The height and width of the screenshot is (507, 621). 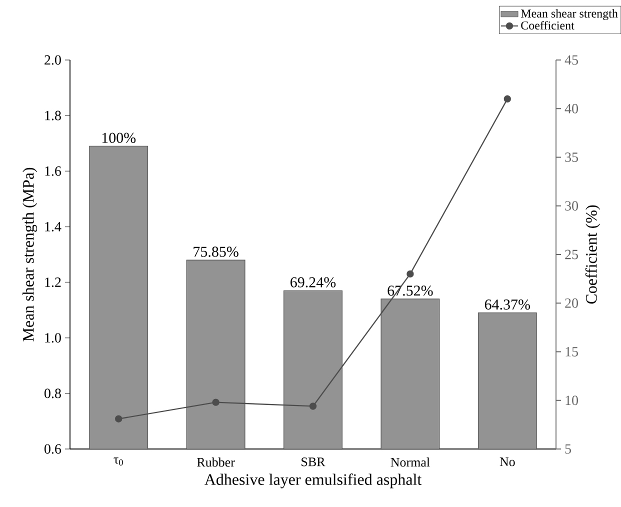 What do you see at coordinates (216, 251) in the screenshot?
I see `annotation: 75.85%` at bounding box center [216, 251].